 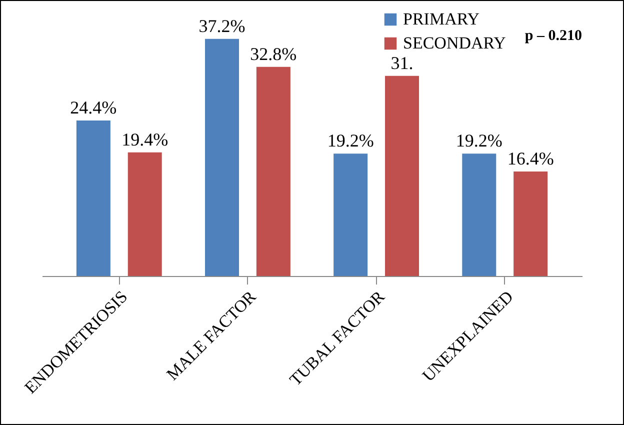 I want to click on data-label: 31., so click(x=402, y=62).